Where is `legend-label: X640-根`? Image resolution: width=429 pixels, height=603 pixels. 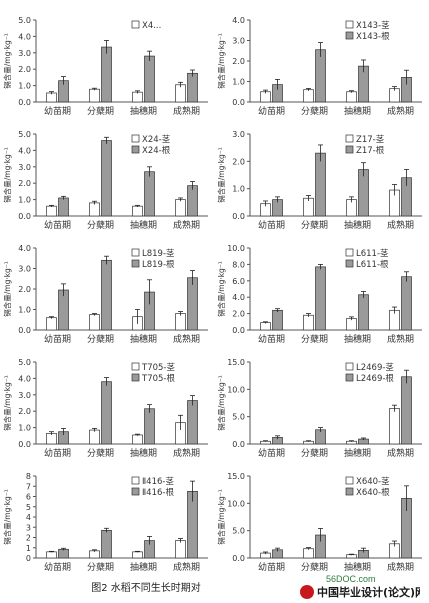
legend-label: X640-根 is located at coordinates (373, 492).